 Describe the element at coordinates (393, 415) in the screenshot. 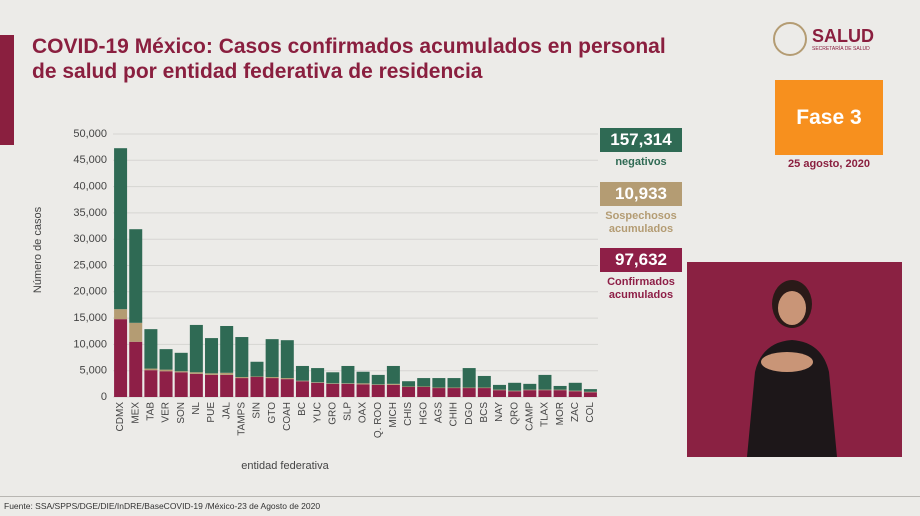

I see `x-tick-label: MICH` at that location.